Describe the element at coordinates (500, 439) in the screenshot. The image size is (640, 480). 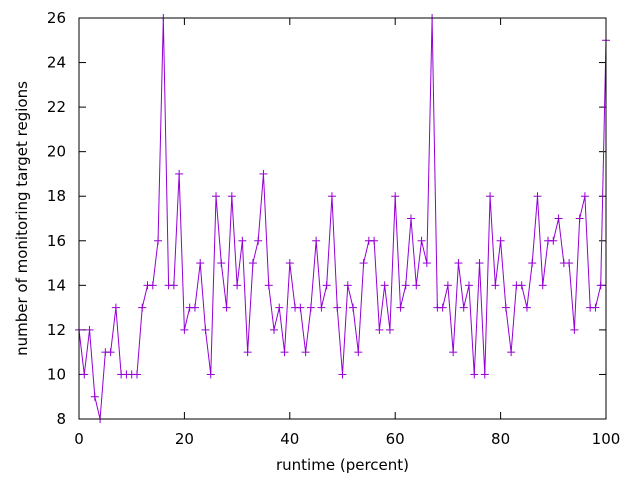
I see `x-tick-label: 80` at that location.